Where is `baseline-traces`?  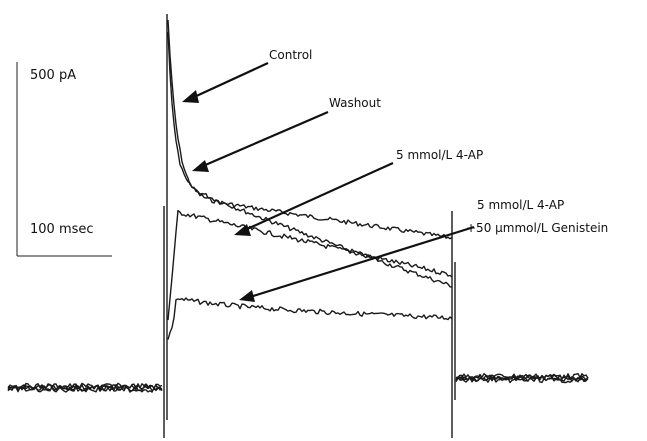
baseline-traces is located at coordinates (298, 383).